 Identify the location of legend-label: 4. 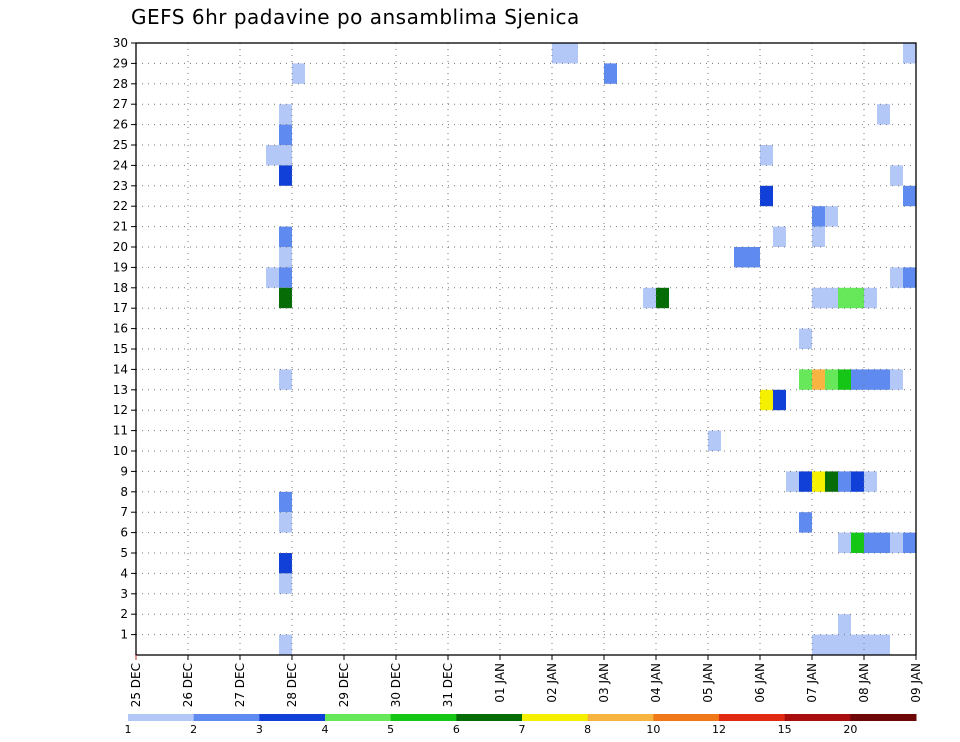
(325, 729).